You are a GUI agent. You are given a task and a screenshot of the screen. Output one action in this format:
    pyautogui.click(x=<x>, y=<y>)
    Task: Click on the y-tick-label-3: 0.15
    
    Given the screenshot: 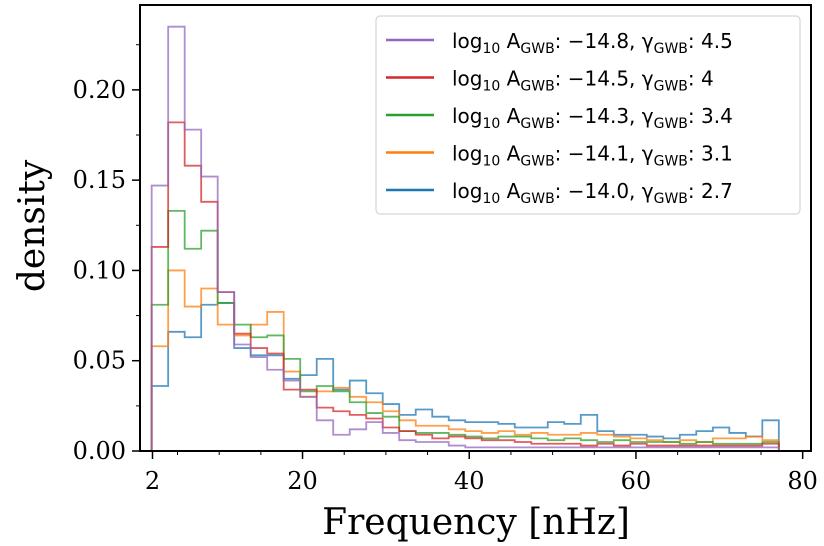 What is the action you would take?
    pyautogui.click(x=99, y=180)
    